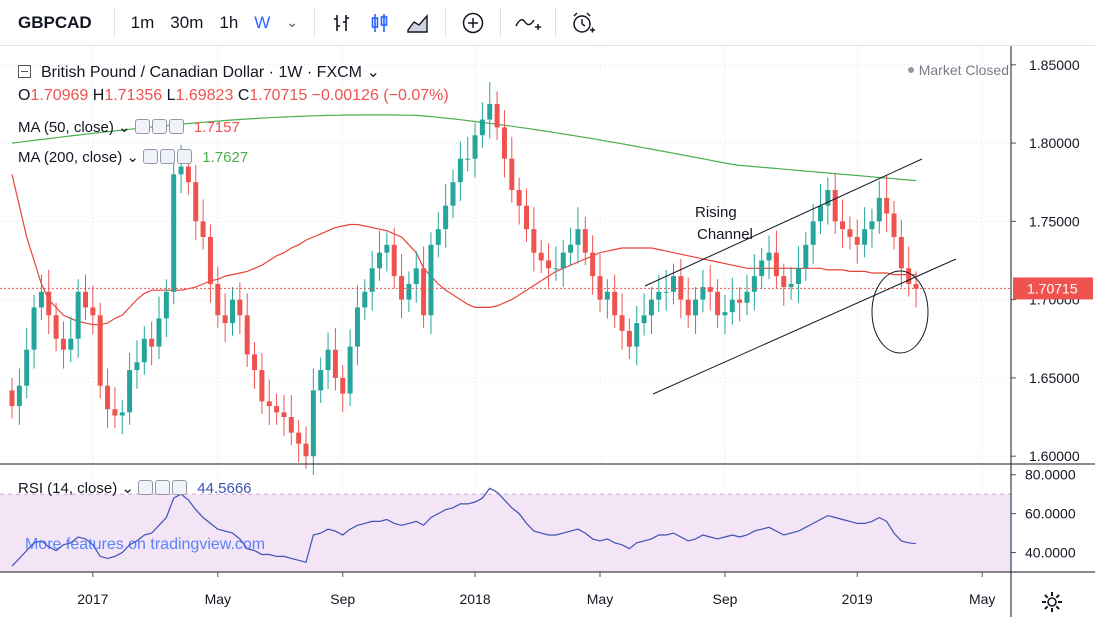  Describe the element at coordinates (224, 488) in the screenshot. I see `rsi-value: 44.5666` at that location.